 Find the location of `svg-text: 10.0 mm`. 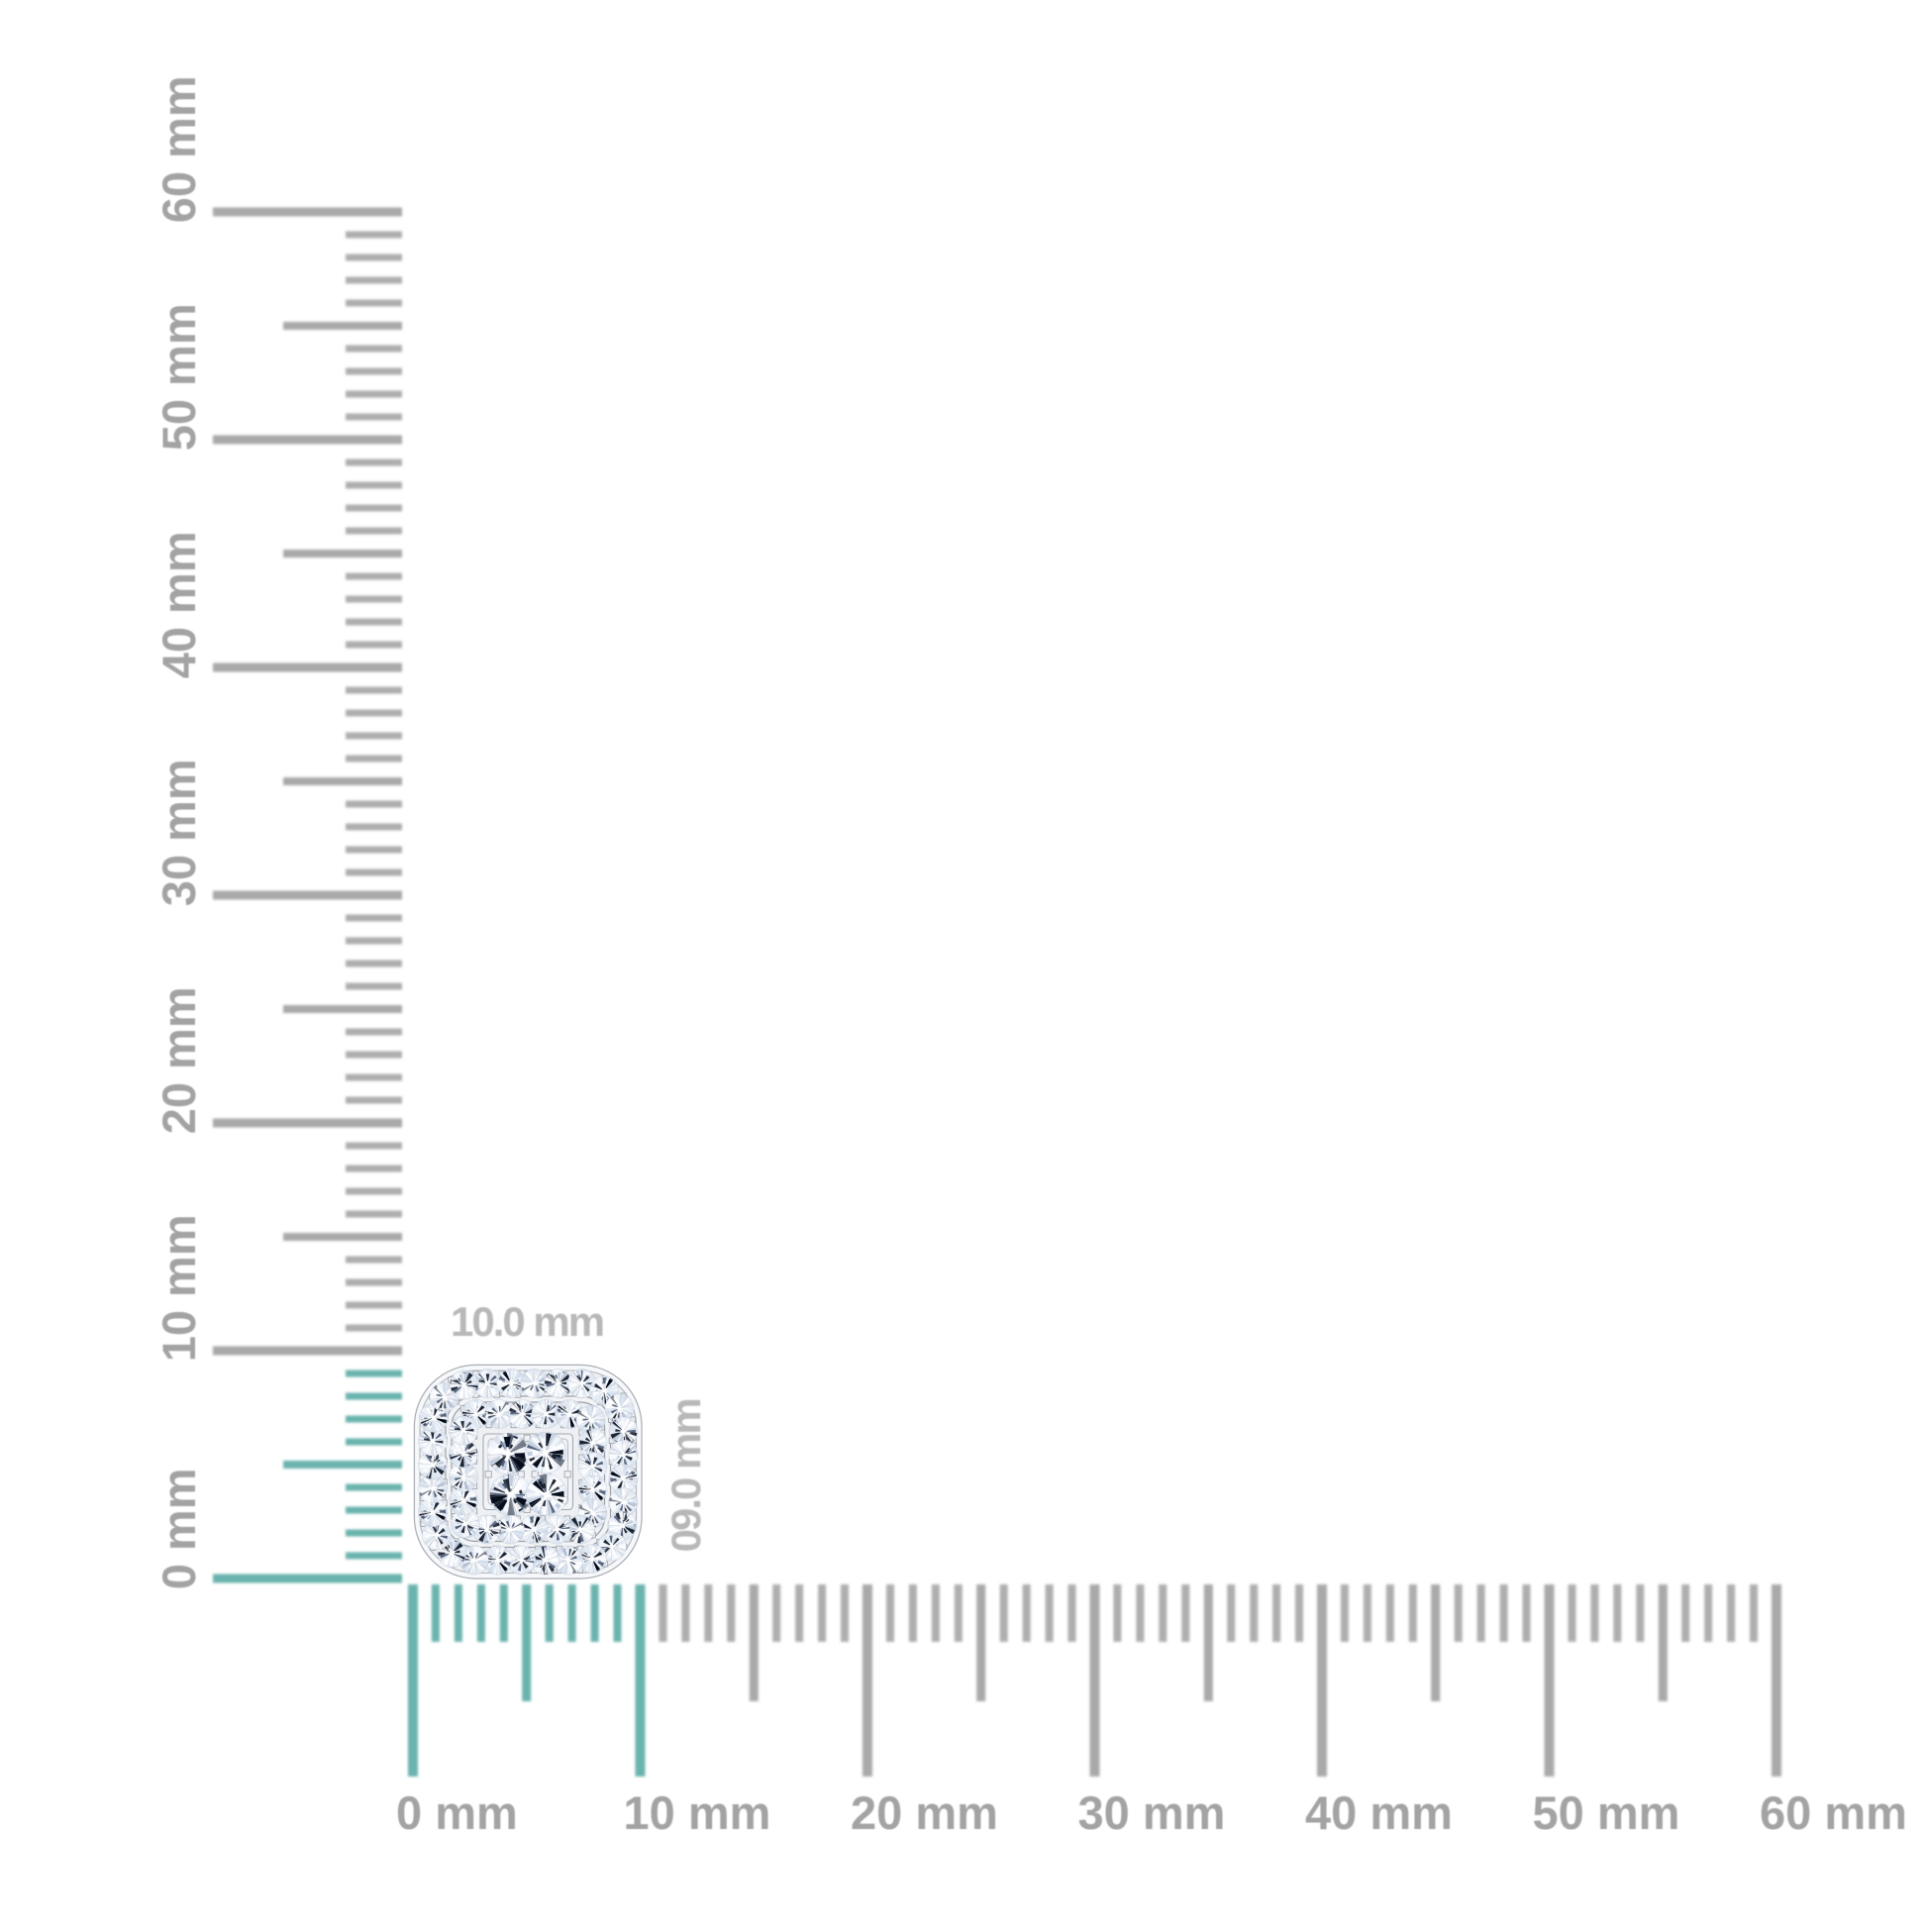

svg-text: 10.0 mm is located at coordinates (527, 1321).